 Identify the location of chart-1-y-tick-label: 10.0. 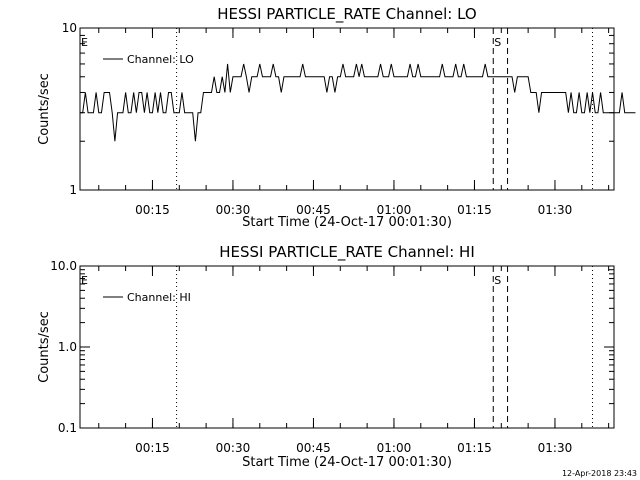
(63, 266).